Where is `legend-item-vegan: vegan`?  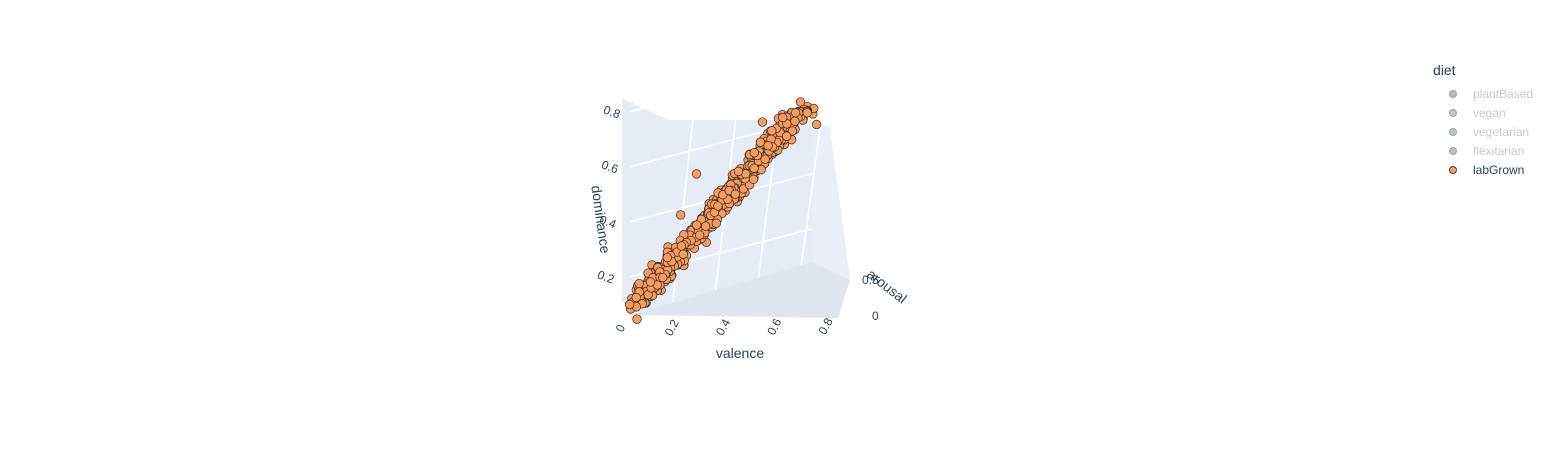 legend-item-vegan: vegan is located at coordinates (1490, 112).